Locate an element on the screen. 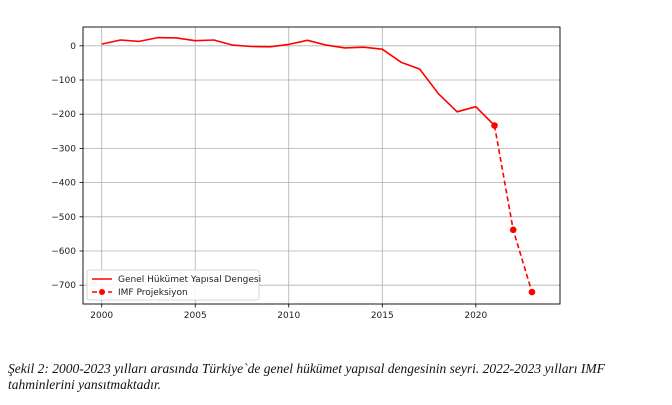 Image resolution: width=672 pixels, height=405 pixels. y-tick-label: 0 is located at coordinates (73, 47).